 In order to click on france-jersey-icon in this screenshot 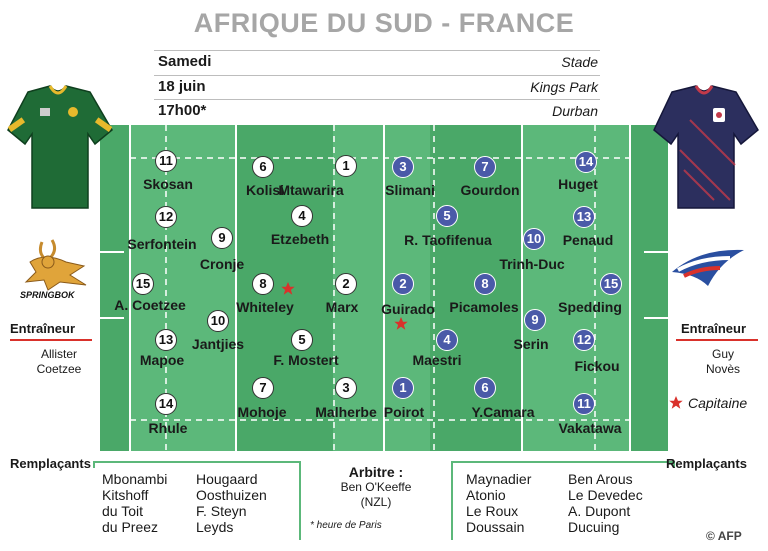, I will do `click(706, 147)`.